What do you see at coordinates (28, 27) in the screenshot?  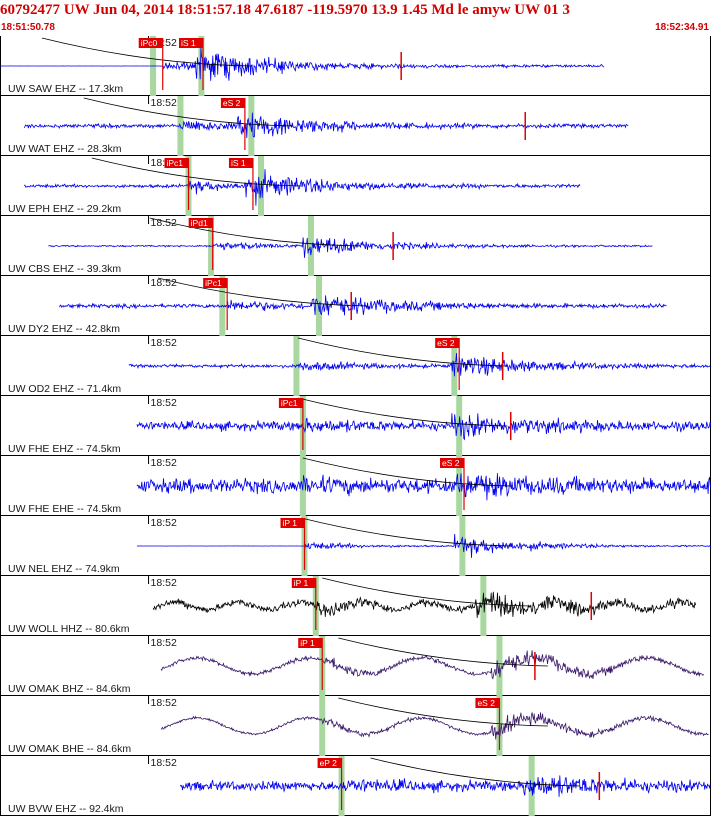 I see `window-start-time: 18:51:50.78` at bounding box center [28, 27].